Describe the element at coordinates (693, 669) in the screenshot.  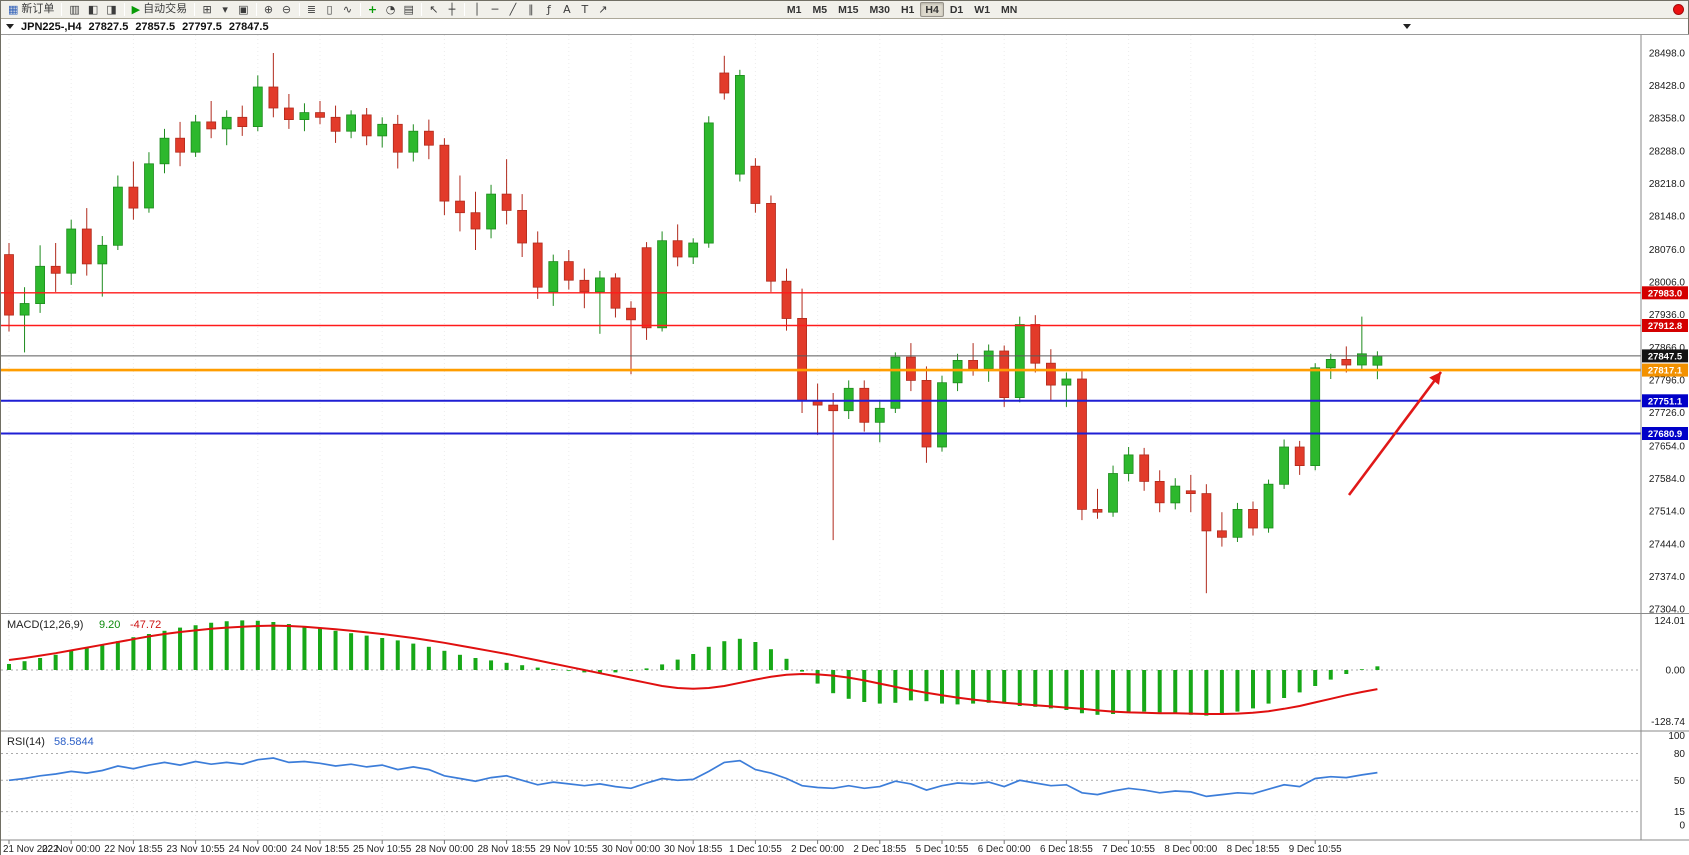
I see `macd-signal-line` at that location.